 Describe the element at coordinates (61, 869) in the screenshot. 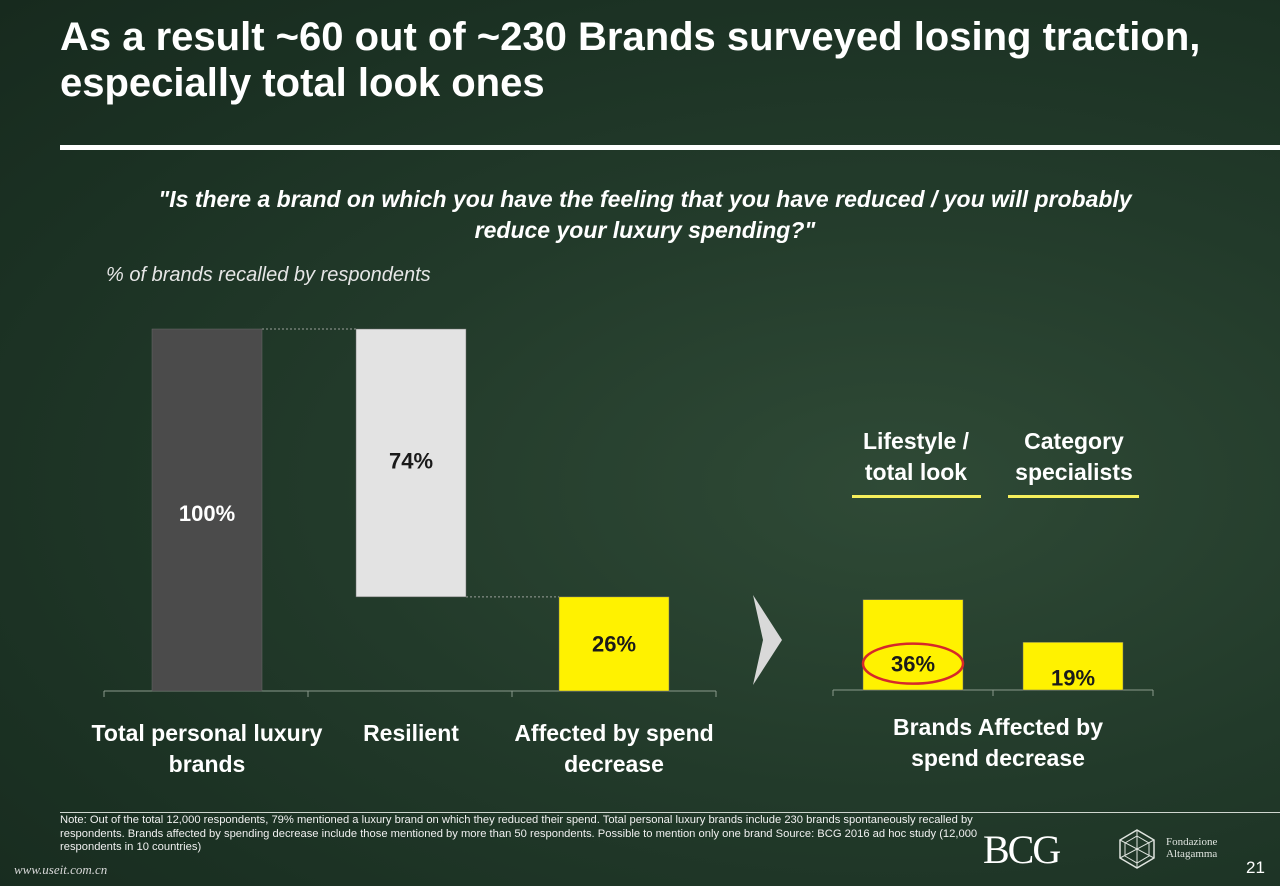

I see `watermark: www.useit.com.cn` at that location.